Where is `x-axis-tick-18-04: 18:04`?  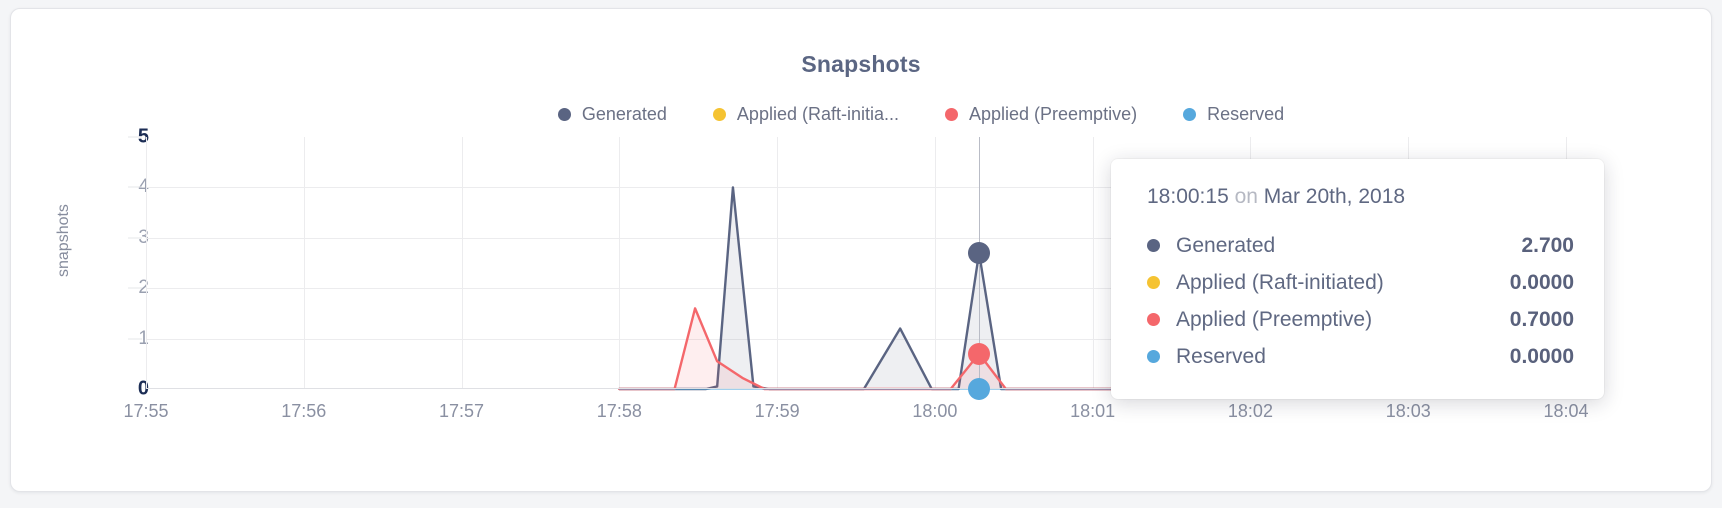 x-axis-tick-18-04: 18:04 is located at coordinates (1566, 411).